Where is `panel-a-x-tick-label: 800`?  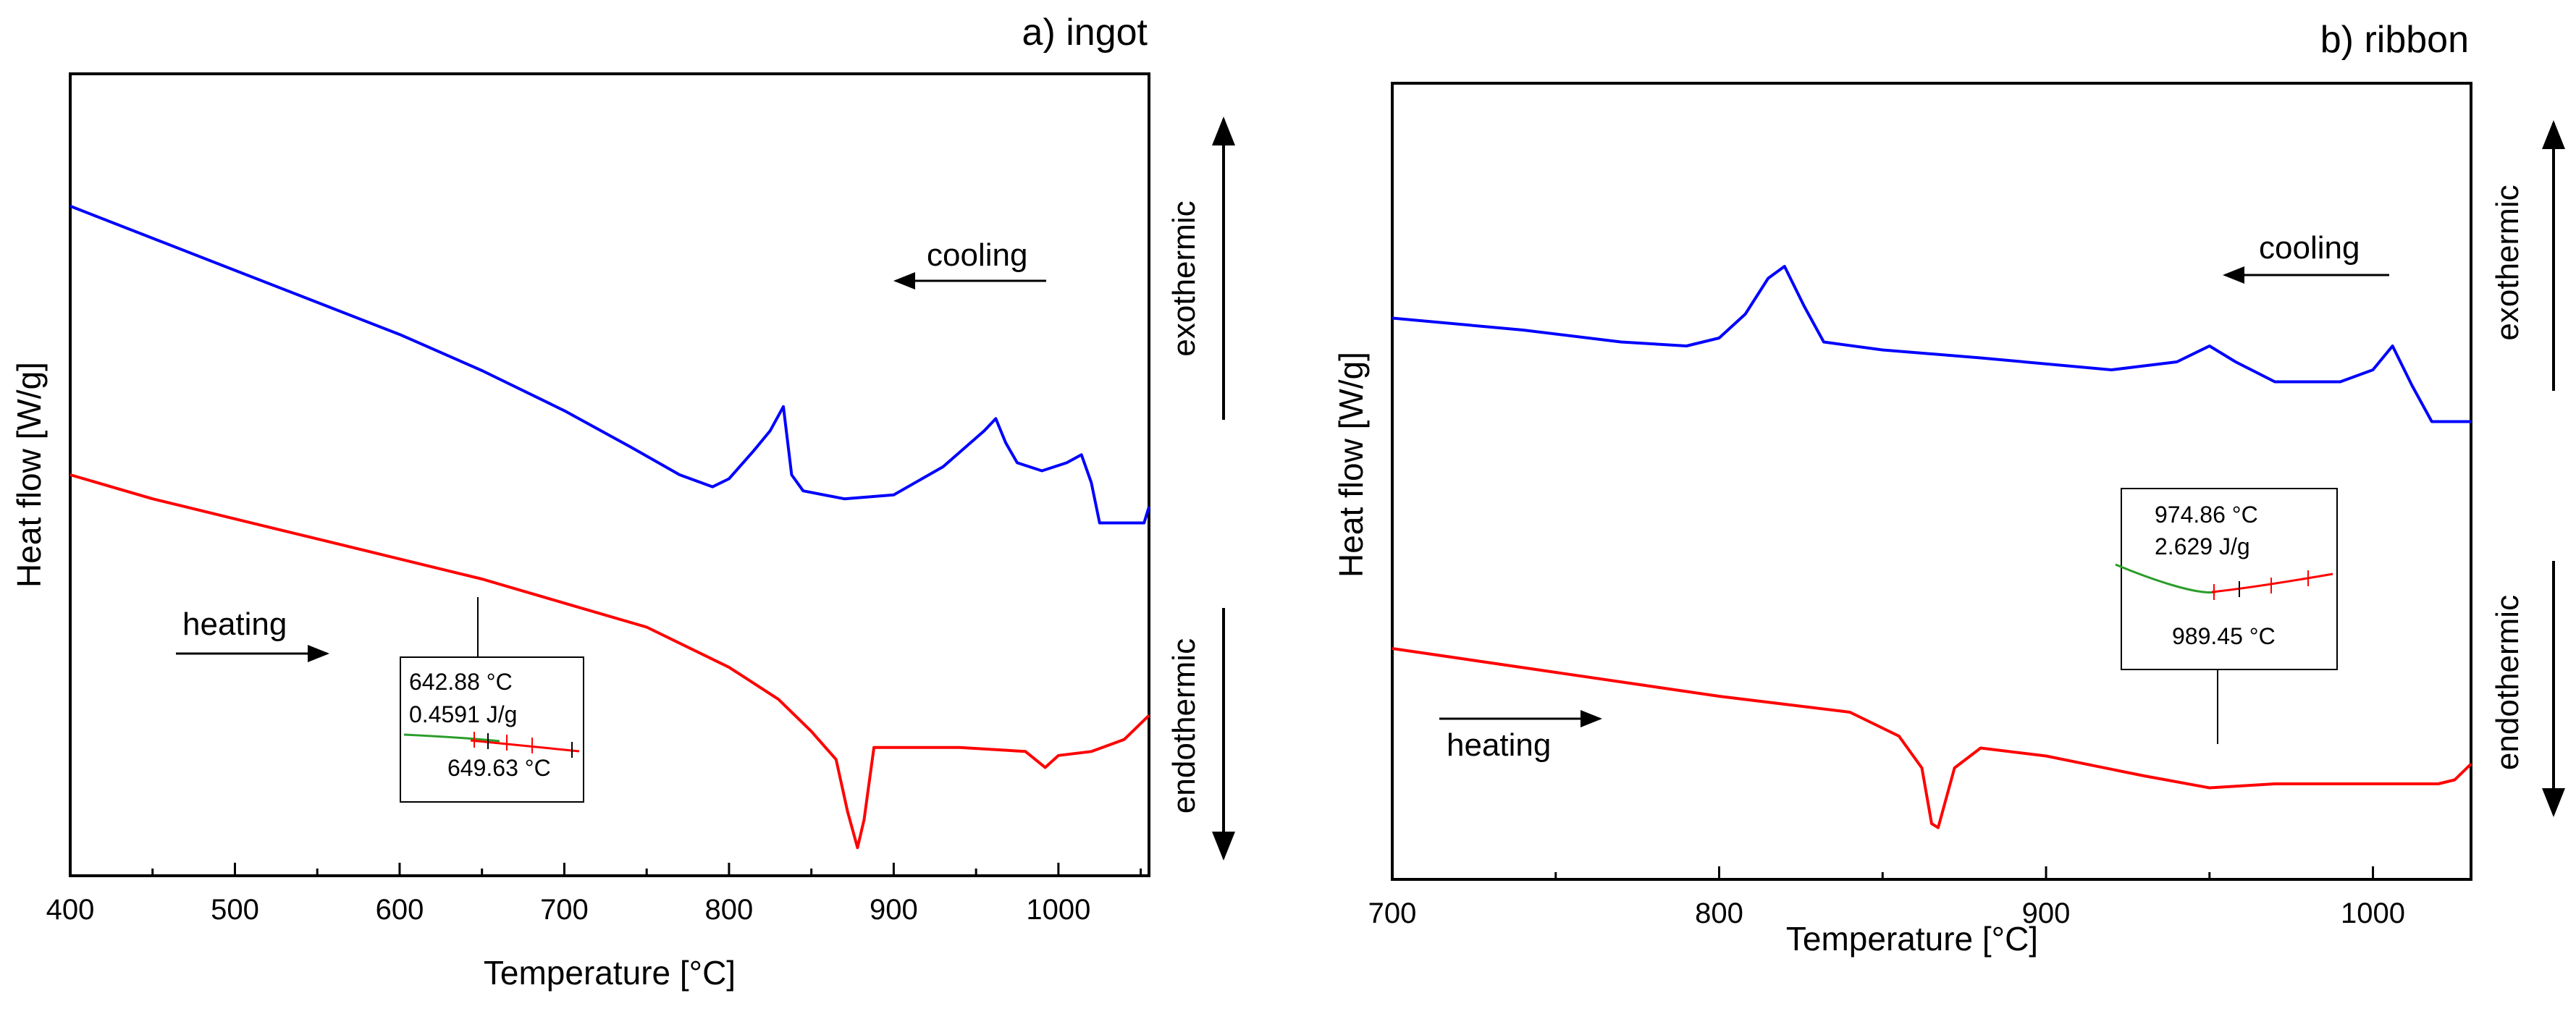 panel-a-x-tick-label: 800 is located at coordinates (729, 910).